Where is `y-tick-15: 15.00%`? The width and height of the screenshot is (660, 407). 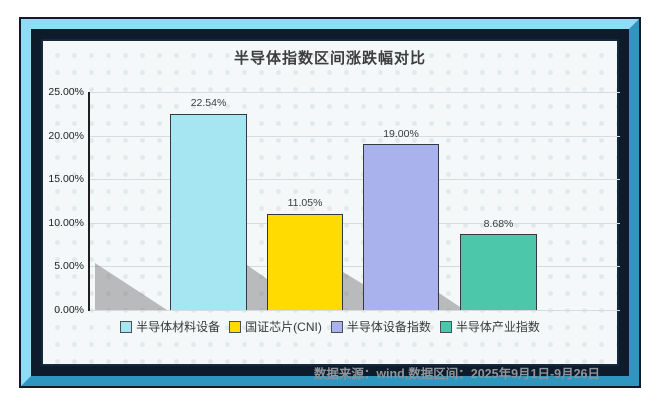
y-tick-15: 15.00% is located at coordinates (66, 179).